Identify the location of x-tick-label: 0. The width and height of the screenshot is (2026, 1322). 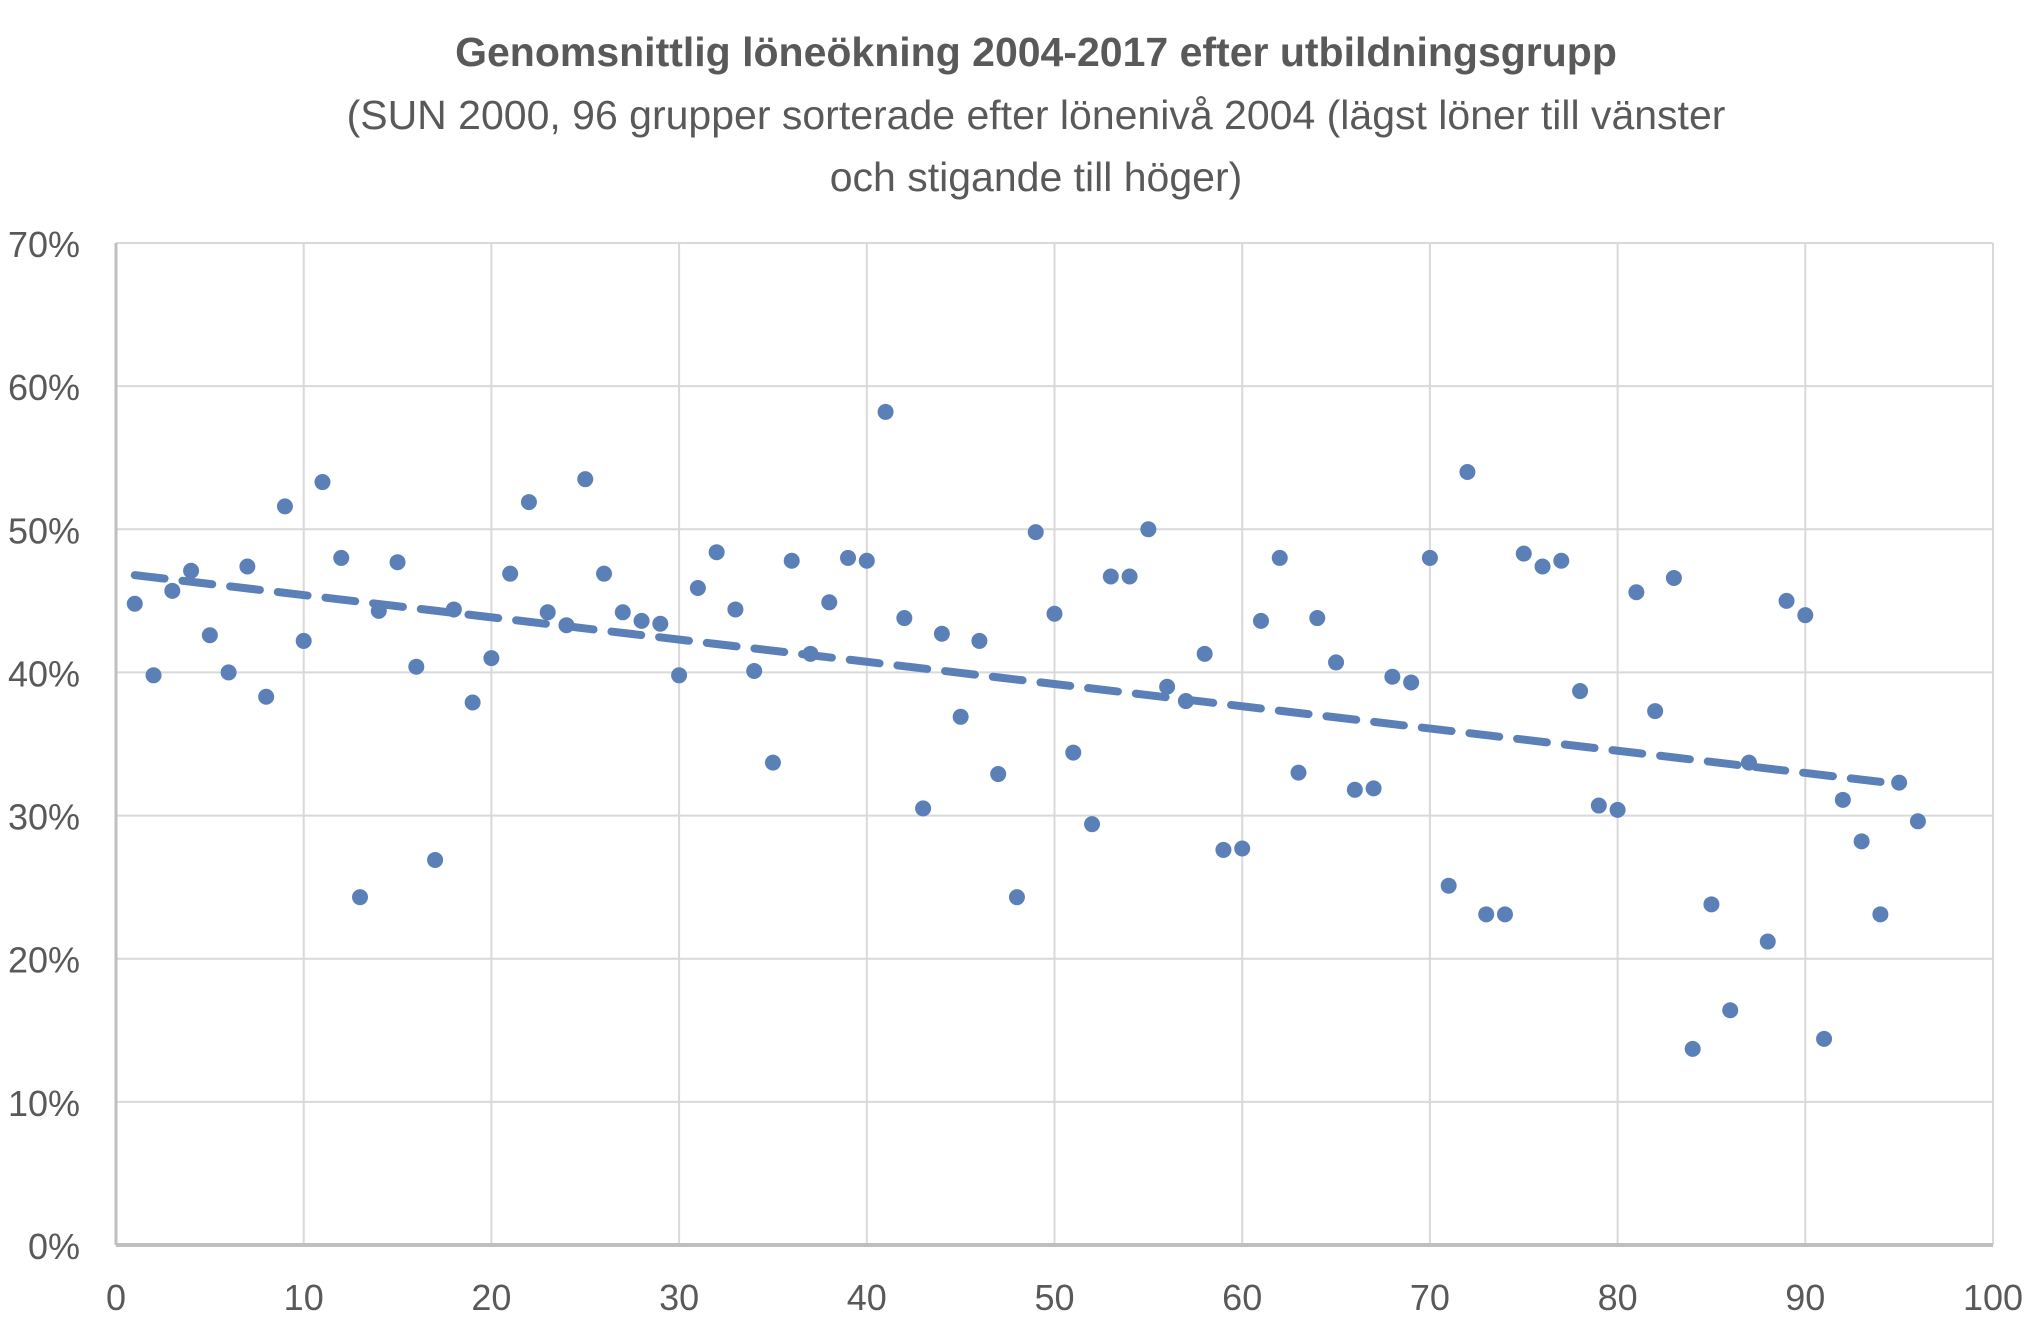
(116, 1297).